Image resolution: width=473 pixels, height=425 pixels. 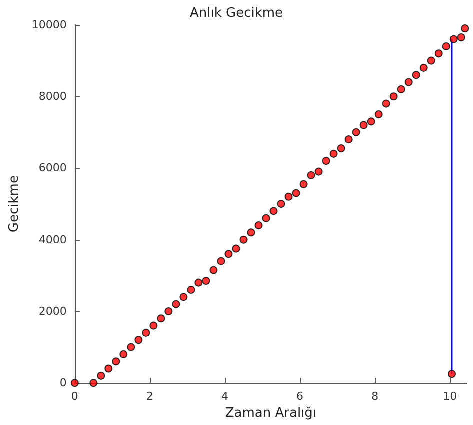 What do you see at coordinates (52, 239) in the screenshot?
I see `y-tick-label: 4000` at bounding box center [52, 239].